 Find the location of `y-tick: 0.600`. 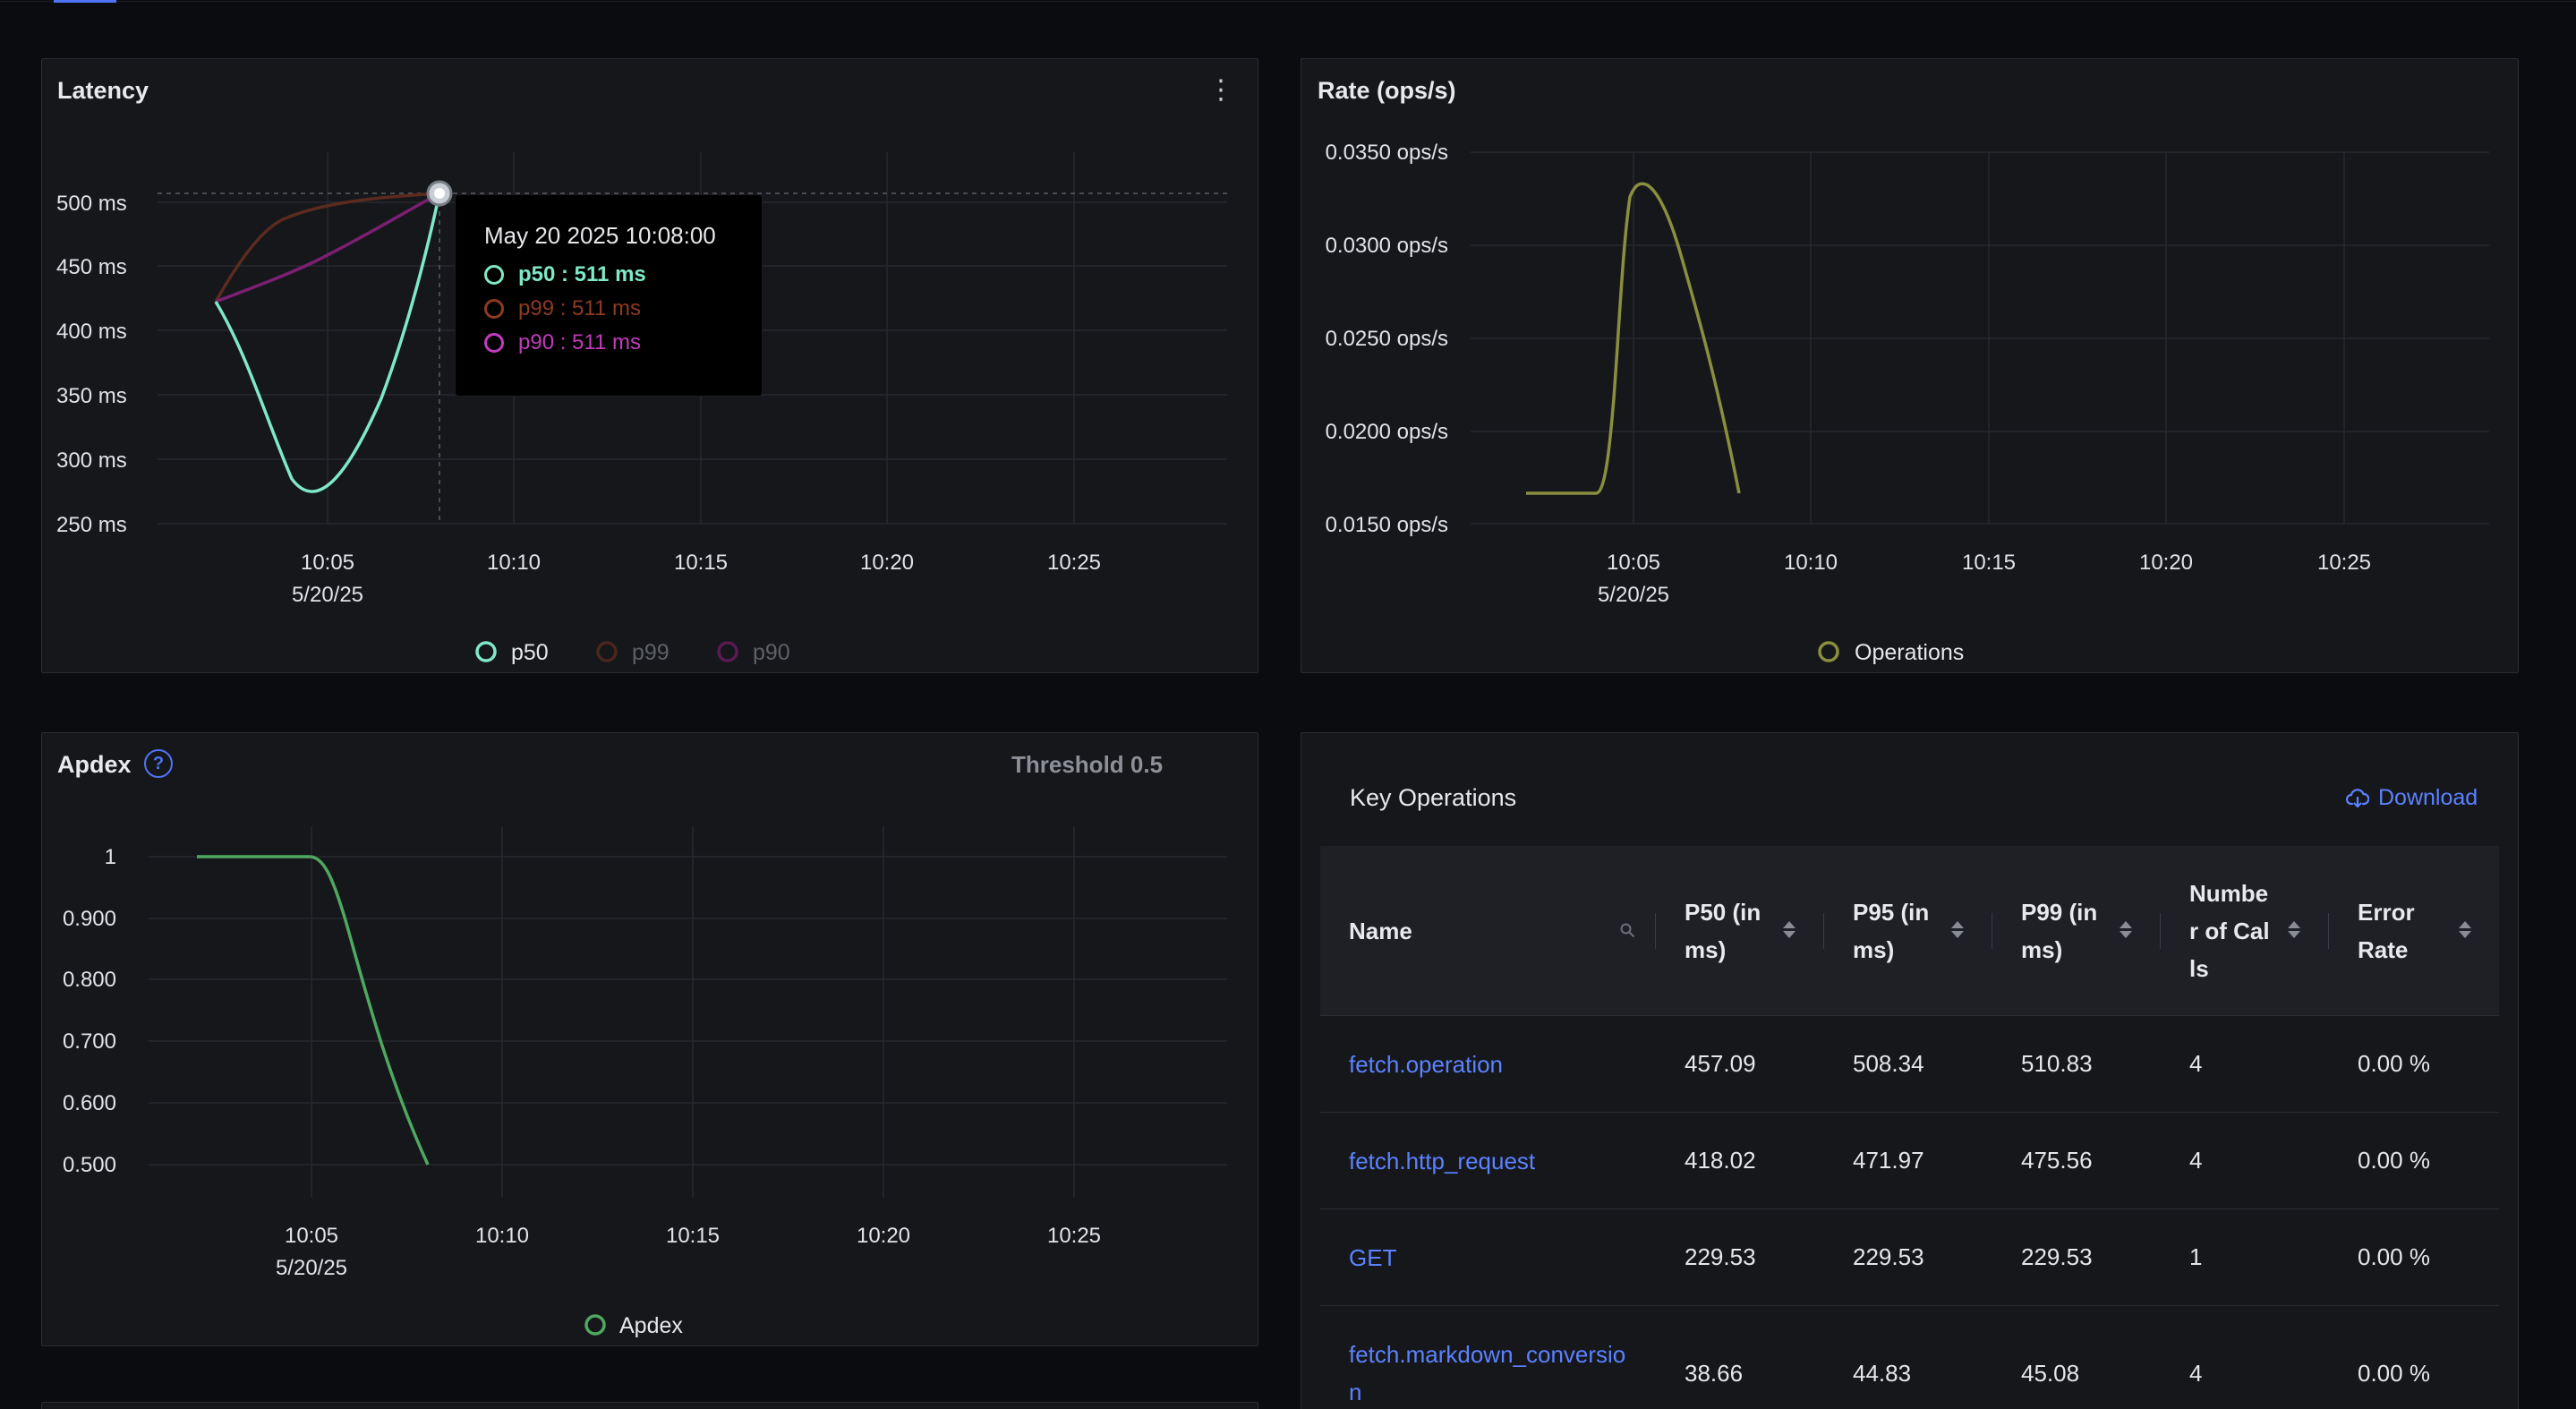

y-tick: 0.600 is located at coordinates (89, 1103).